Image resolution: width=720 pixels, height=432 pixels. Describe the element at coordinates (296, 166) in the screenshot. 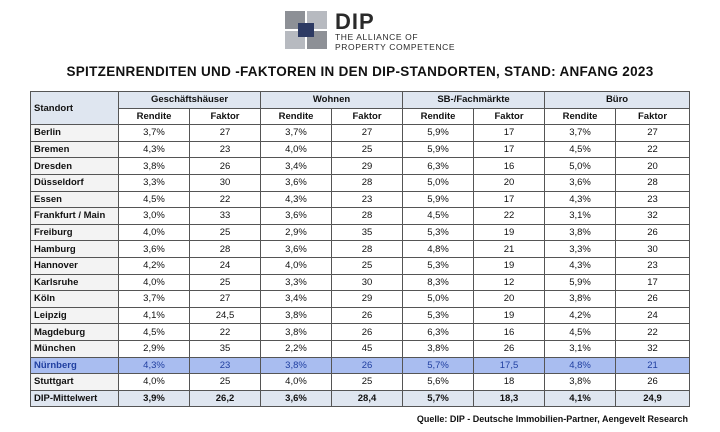

I see `rendite-cell: 3,4%` at that location.